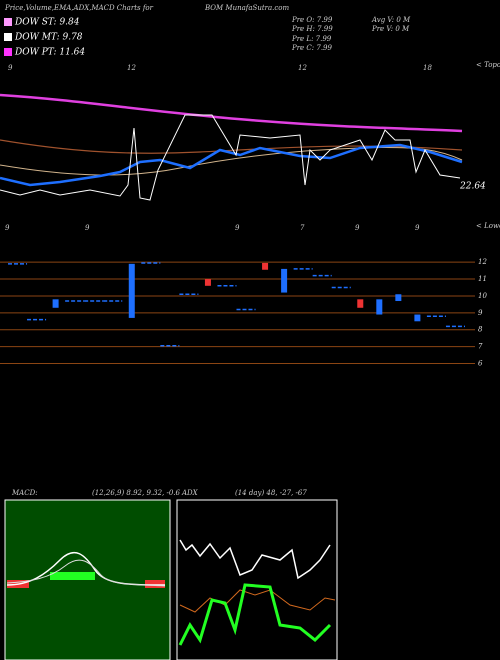 The height and width of the screenshot is (660, 500). What do you see at coordinates (472, 187) in the screenshot?
I see `last-price: 22.64` at bounding box center [472, 187].